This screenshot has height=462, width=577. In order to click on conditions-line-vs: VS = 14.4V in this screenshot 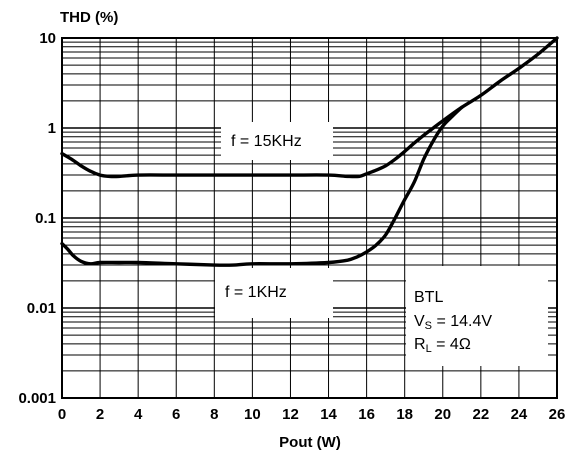, I will do `click(453, 322)`.